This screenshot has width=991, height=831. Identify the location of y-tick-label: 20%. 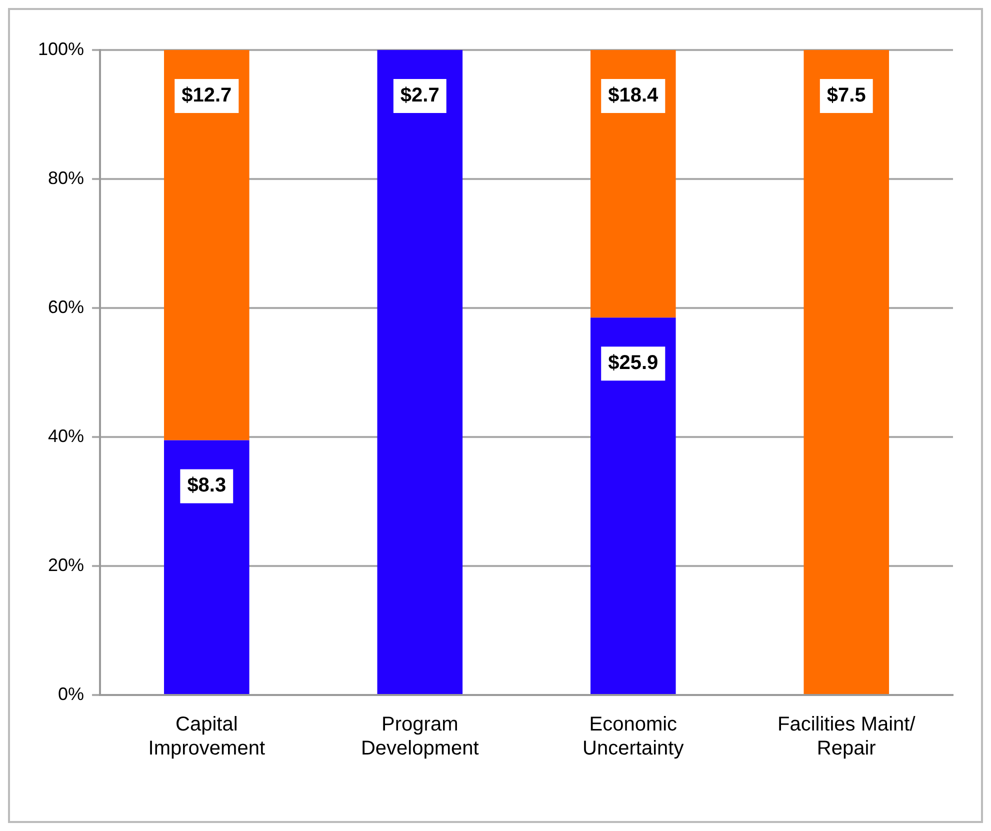
(66, 564).